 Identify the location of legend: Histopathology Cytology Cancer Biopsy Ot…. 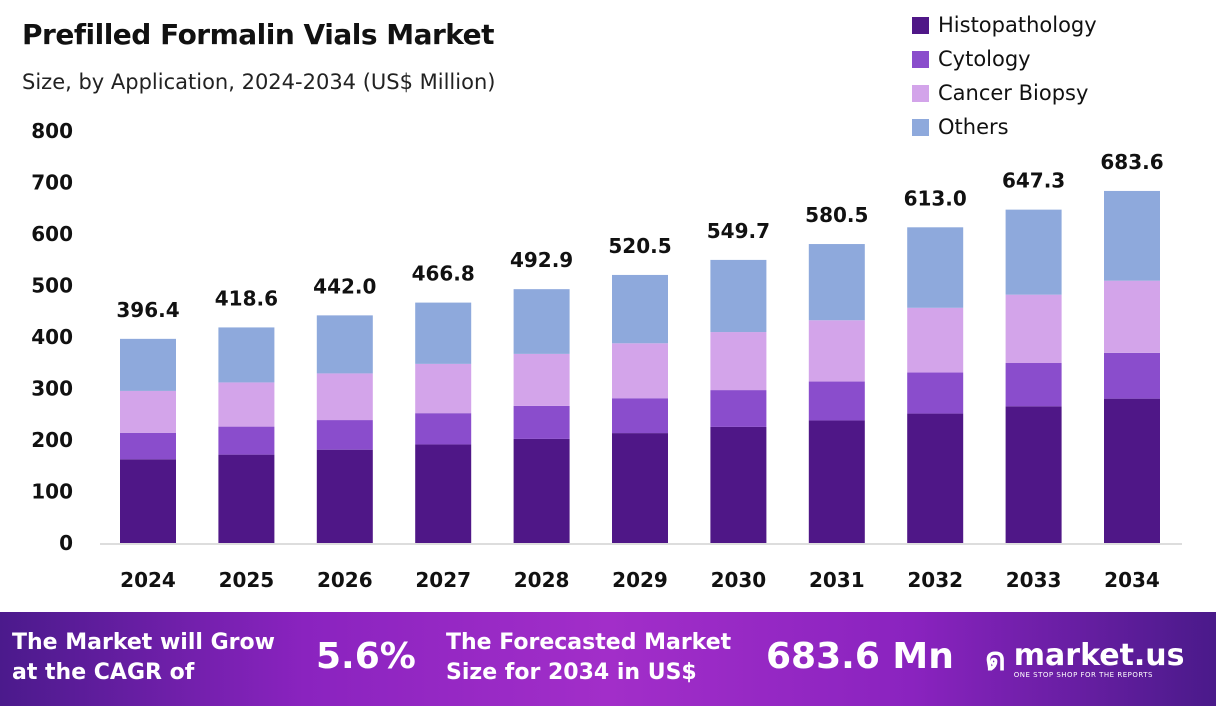
(1004, 76).